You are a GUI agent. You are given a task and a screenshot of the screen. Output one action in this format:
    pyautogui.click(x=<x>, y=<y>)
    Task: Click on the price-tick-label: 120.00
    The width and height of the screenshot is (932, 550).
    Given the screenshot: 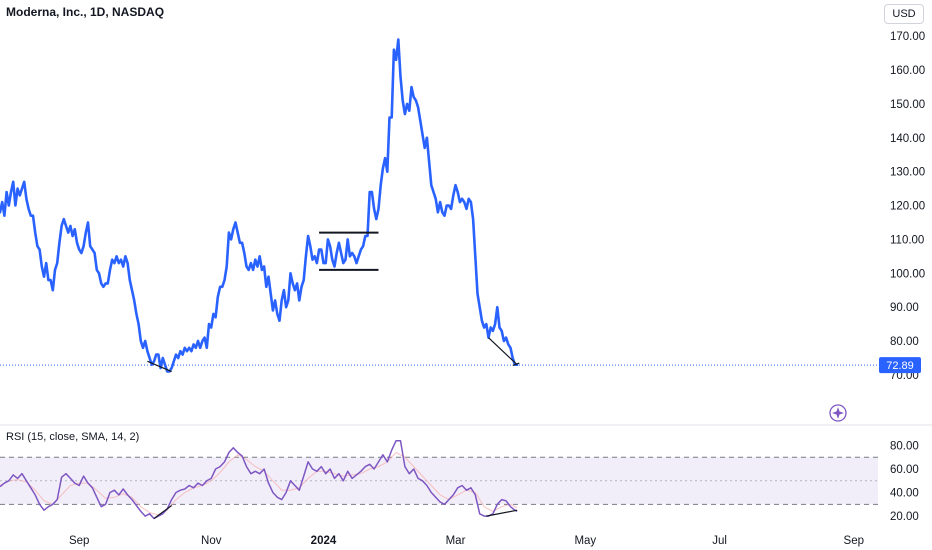 What is the action you would take?
    pyautogui.click(x=907, y=207)
    